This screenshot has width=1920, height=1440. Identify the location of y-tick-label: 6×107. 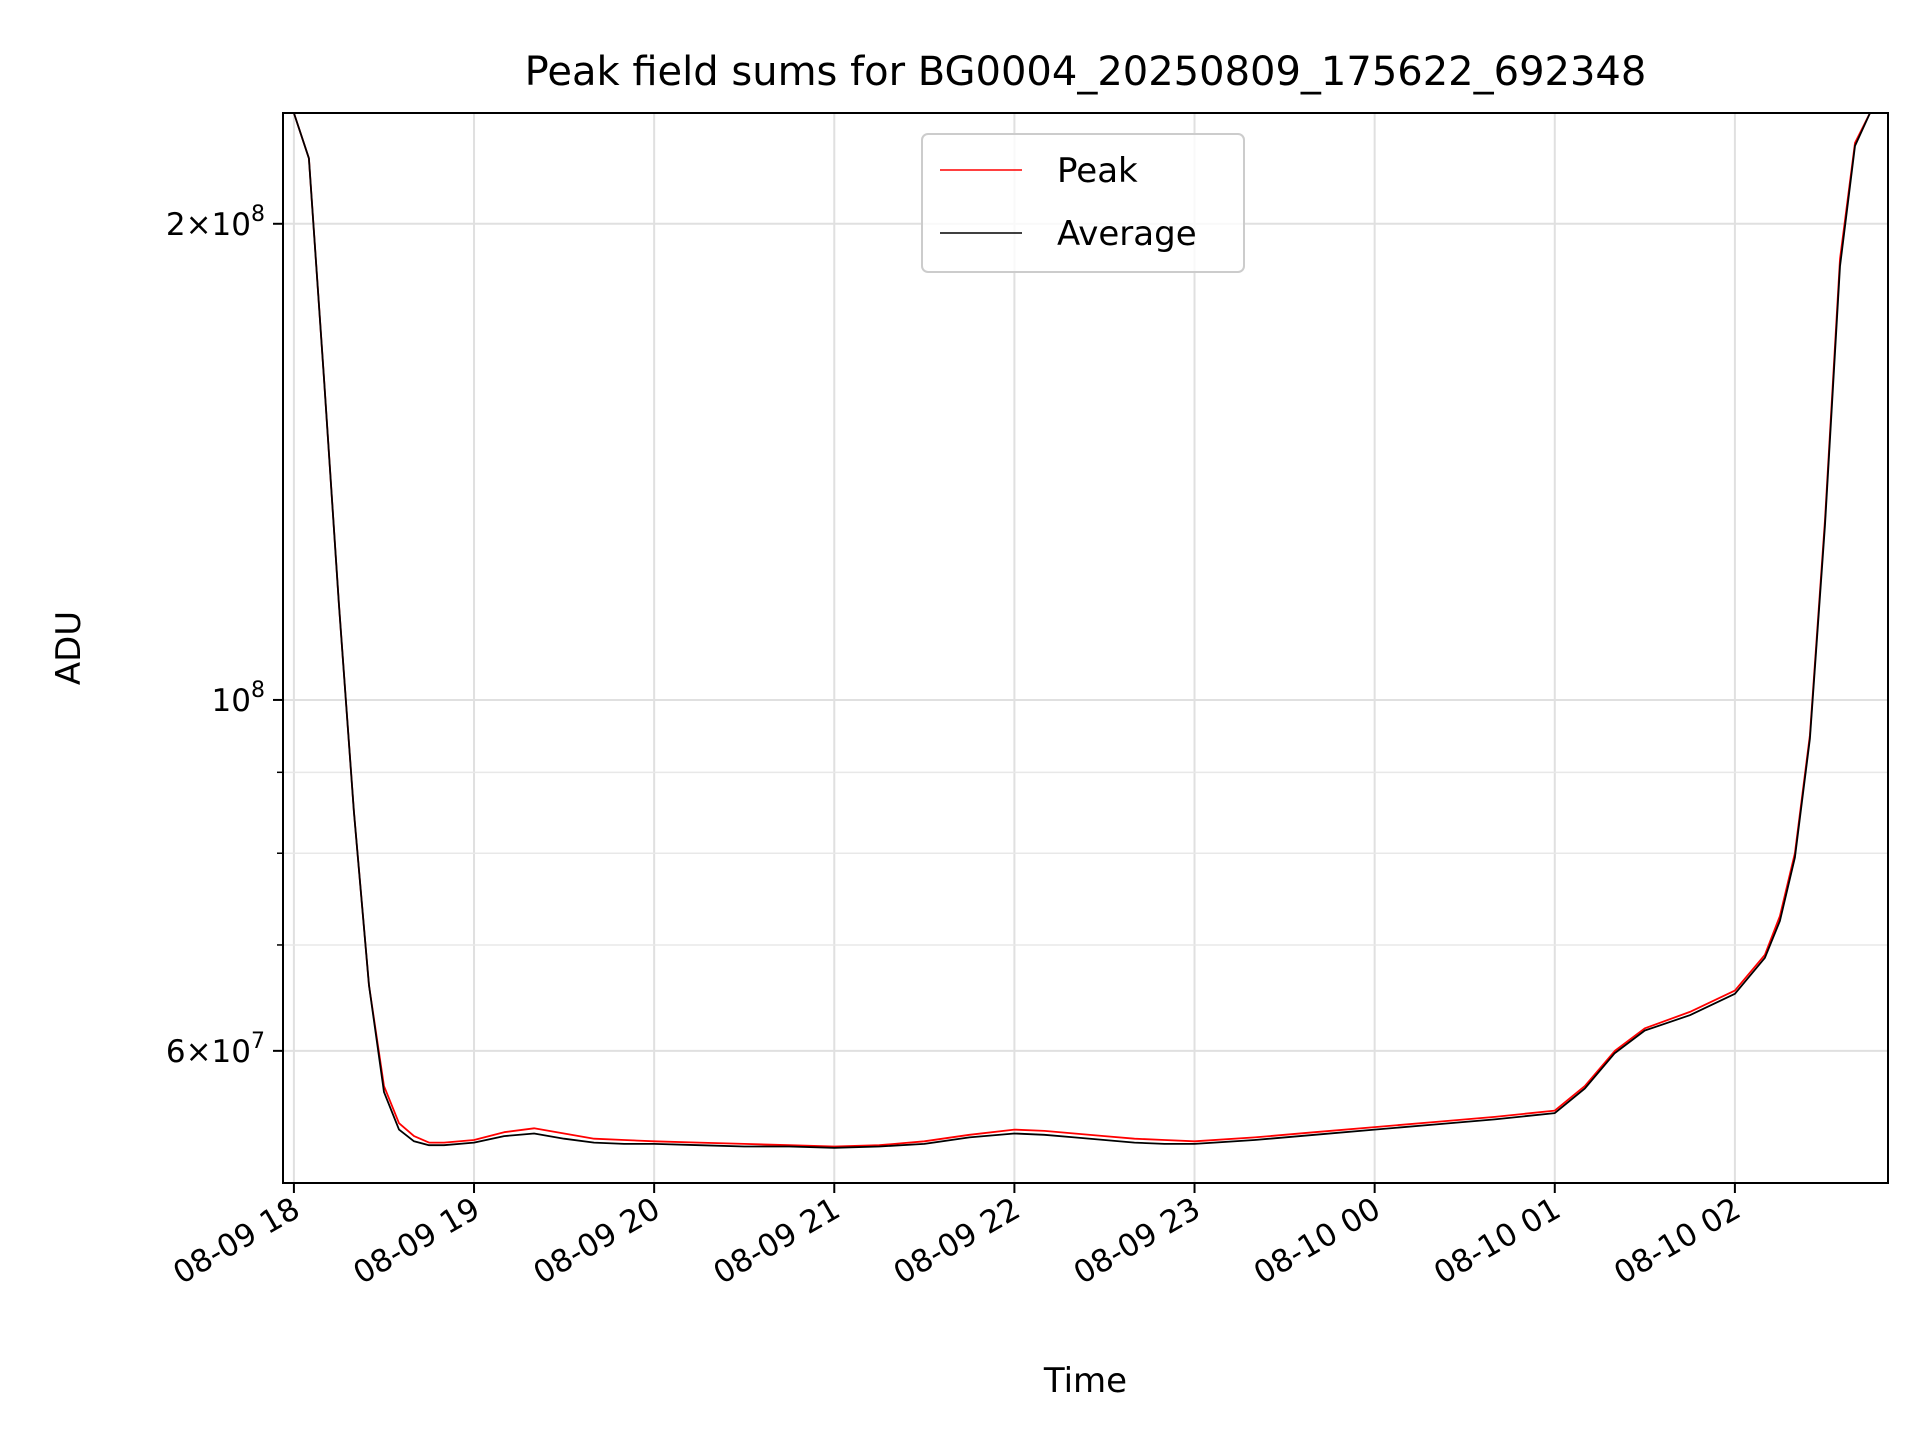
(215, 1049).